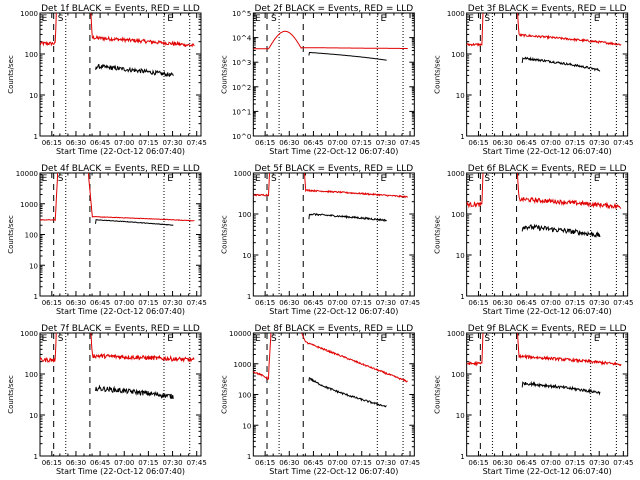 This screenshot has width=640, height=480. Describe the element at coordinates (547, 169) in the screenshot. I see `panel-title: Det 6f BLACK = Events, RED = LLD` at that location.